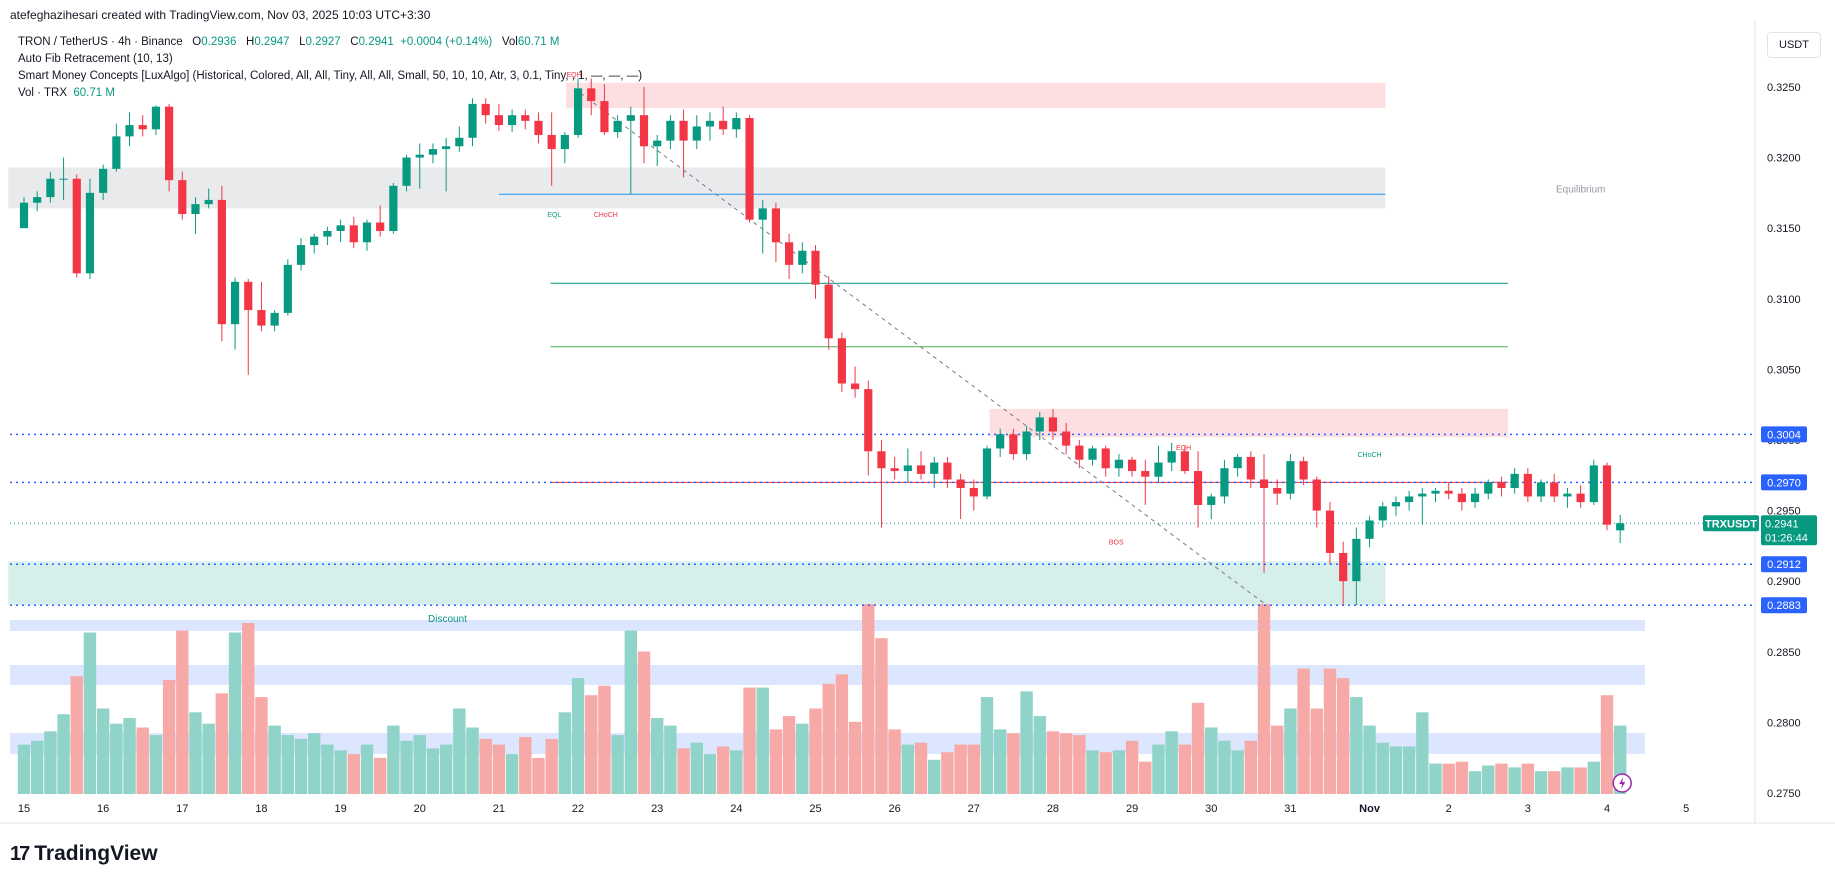 The height and width of the screenshot is (883, 1835). Describe the element at coordinates (815, 809) in the screenshot. I see `x-tick-label: 25` at that location.